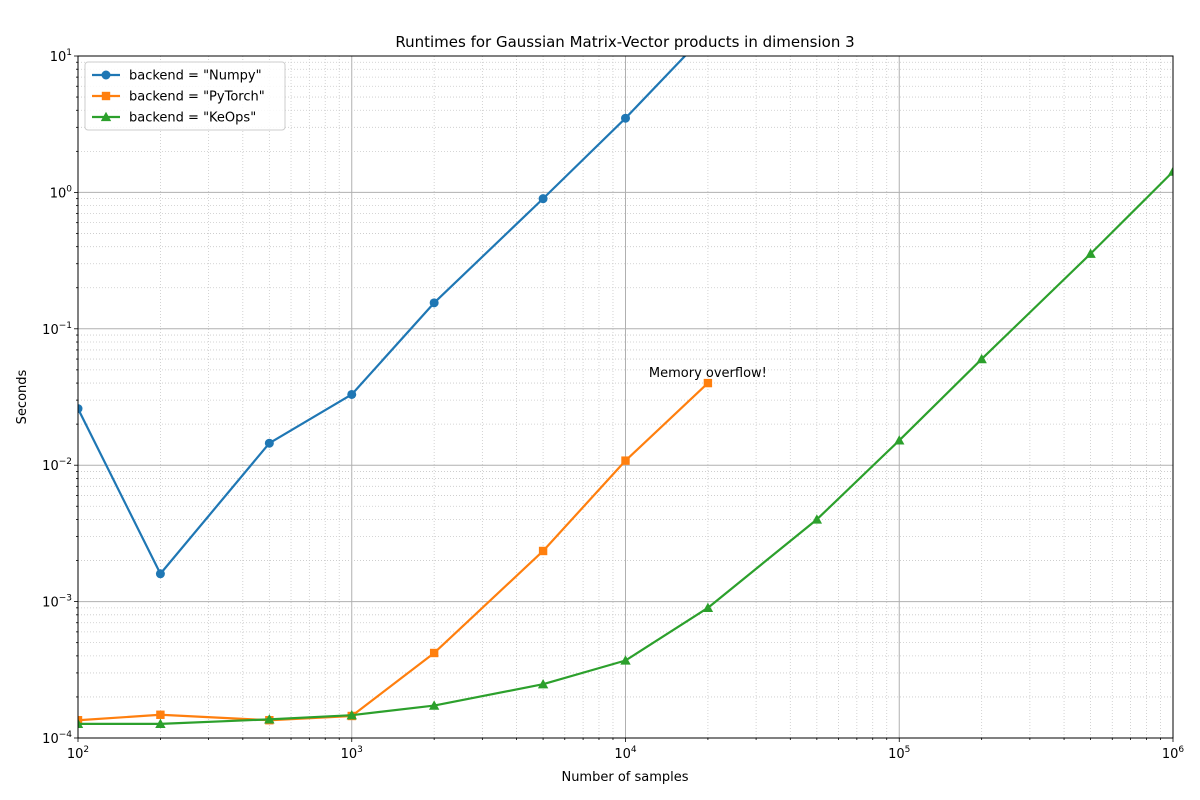  What do you see at coordinates (22, 396) in the screenshot?
I see `y-axis-label: Seconds` at bounding box center [22, 396].